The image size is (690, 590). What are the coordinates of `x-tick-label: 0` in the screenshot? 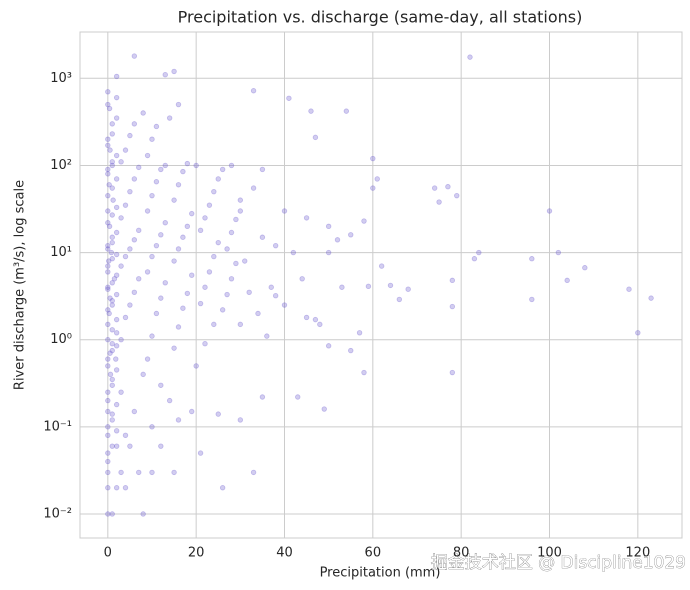 It's located at (108, 553).